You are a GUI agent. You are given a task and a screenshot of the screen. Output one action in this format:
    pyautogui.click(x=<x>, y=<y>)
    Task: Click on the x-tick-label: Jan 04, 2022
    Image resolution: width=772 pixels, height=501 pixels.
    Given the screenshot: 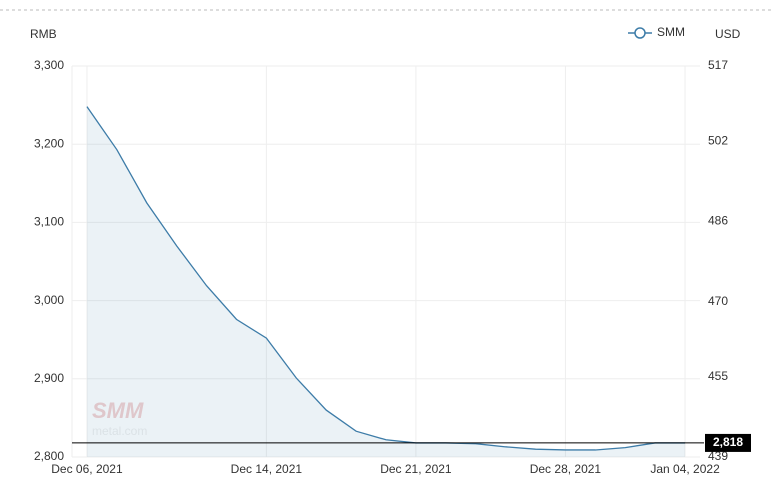 What is the action you would take?
    pyautogui.click(x=685, y=469)
    